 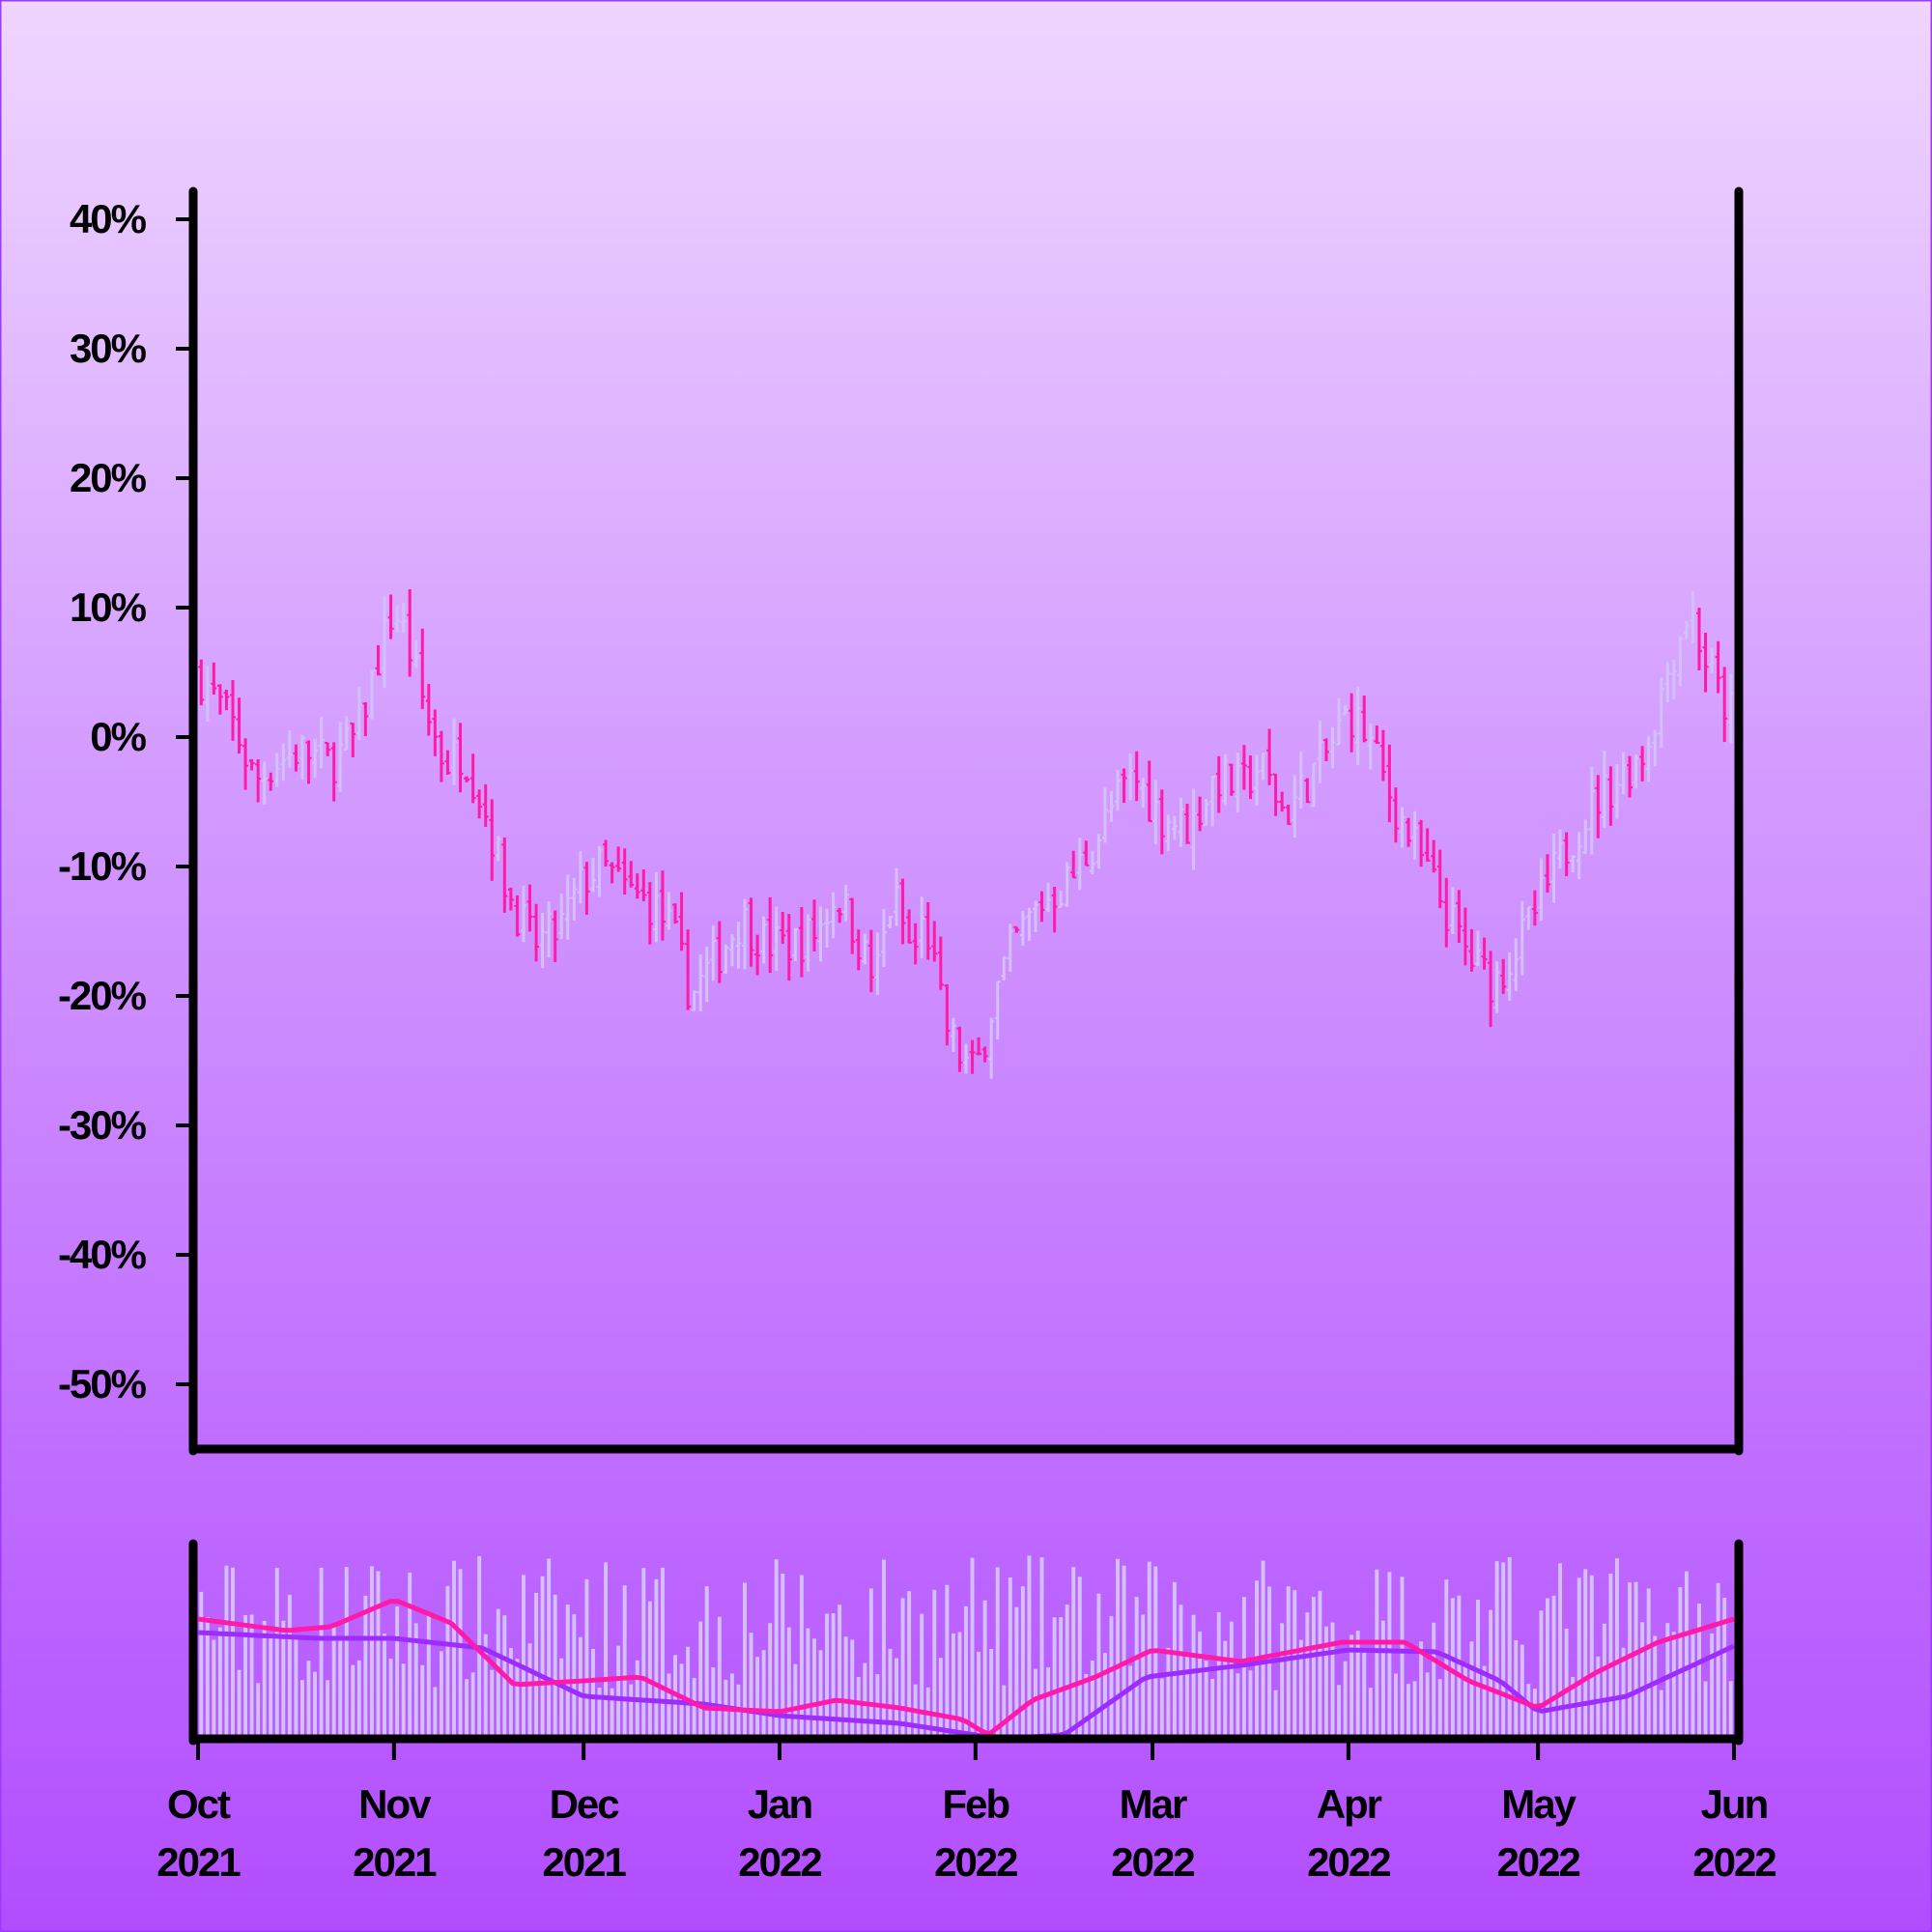 What do you see at coordinates (108, 348) in the screenshot?
I see `y-tick-label: 30%` at bounding box center [108, 348].